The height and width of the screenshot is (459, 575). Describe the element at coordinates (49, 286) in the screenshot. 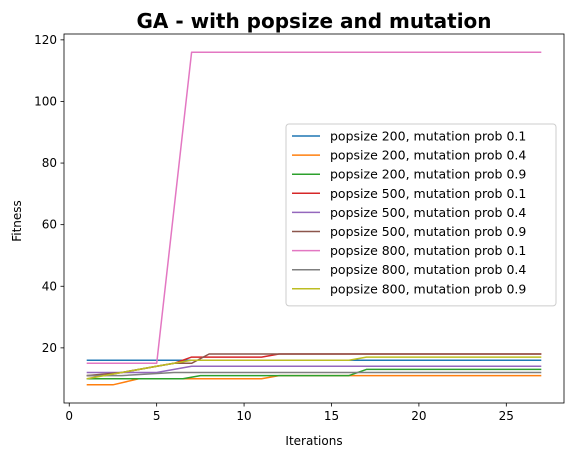

I see `y-tick-label: 40` at that location.